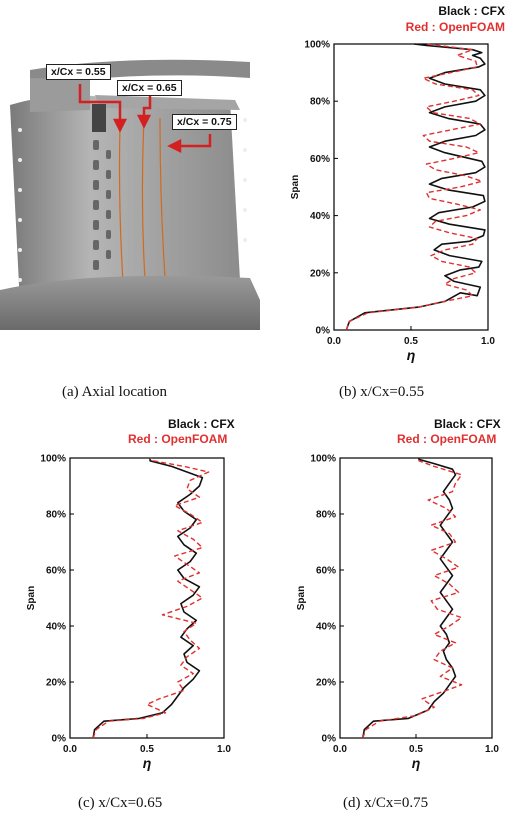 This screenshot has width=513, height=823. Describe the element at coordinates (447, 439) in the screenshot. I see `legend-openfoam-d: Red : OpenFOAM` at that location.